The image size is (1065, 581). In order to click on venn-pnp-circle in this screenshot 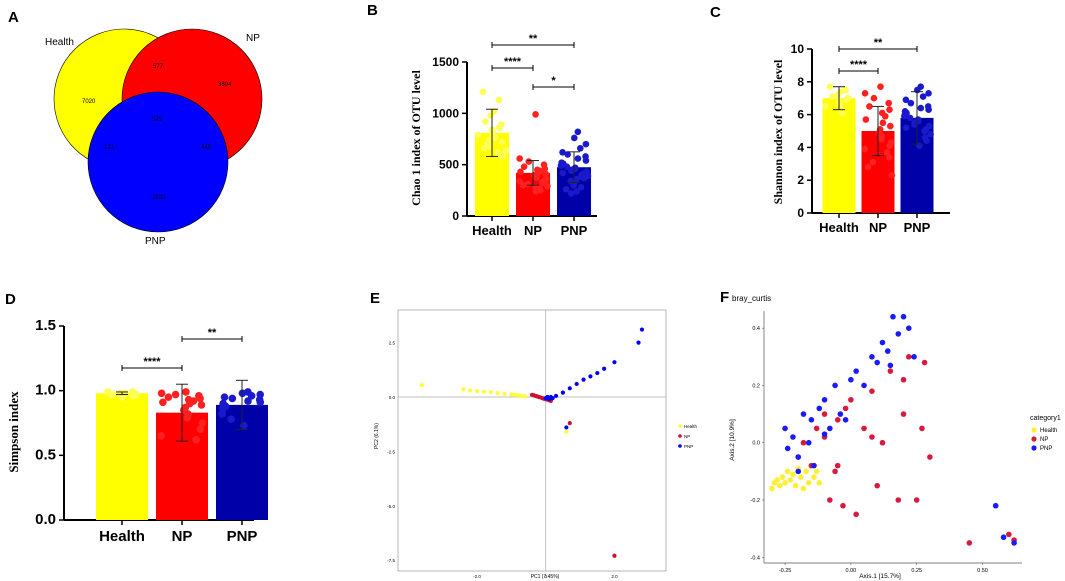, I will do `click(158, 162)`.